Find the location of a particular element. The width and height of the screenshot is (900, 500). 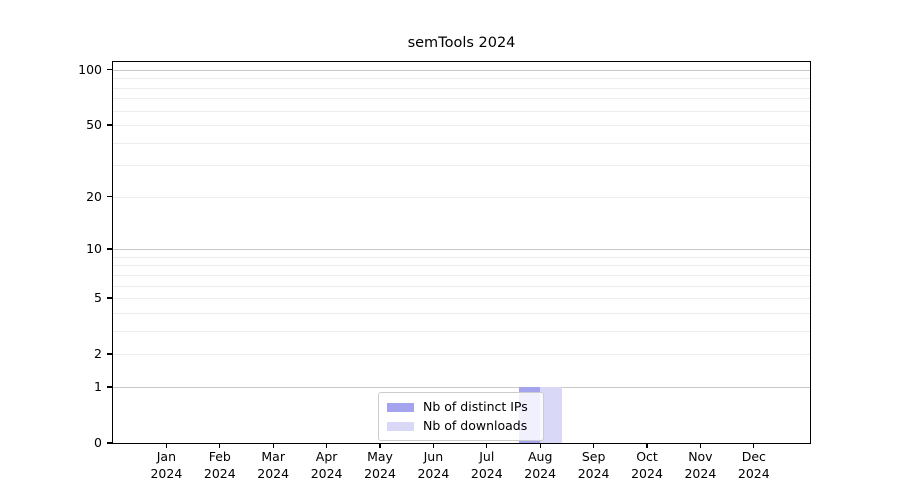

y-tick-label: 10 is located at coordinates (94, 249).